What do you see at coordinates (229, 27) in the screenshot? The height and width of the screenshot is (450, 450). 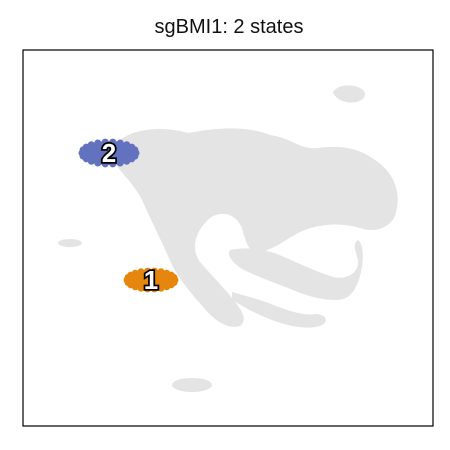 I see `chart-title: sgBMI1: 2 states` at bounding box center [229, 27].